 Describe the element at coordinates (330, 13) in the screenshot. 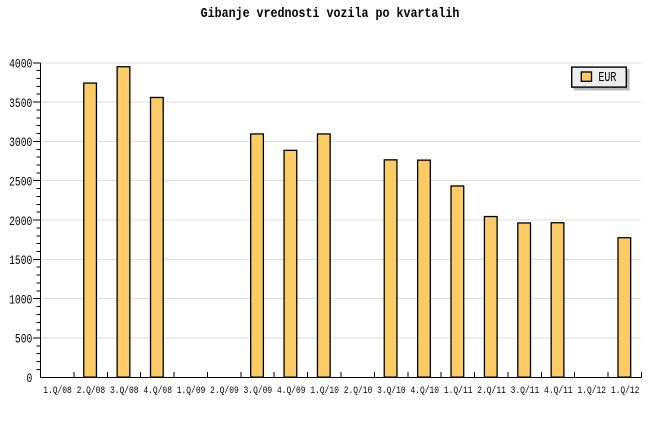

I see `svg-text:Gibanje vrednosti vozila po kv: Gibanje vrednosti vozila po kvartalih` at that location.